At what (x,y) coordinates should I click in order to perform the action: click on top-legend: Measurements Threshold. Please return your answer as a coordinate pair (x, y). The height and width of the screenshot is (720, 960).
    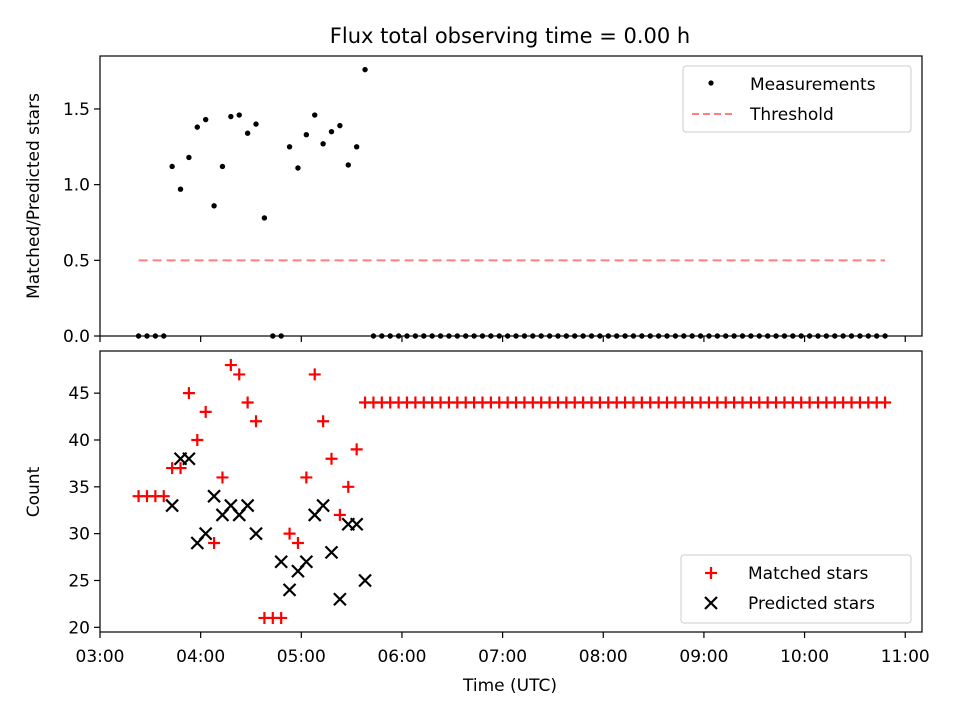
    Looking at the image, I should click on (797, 99).